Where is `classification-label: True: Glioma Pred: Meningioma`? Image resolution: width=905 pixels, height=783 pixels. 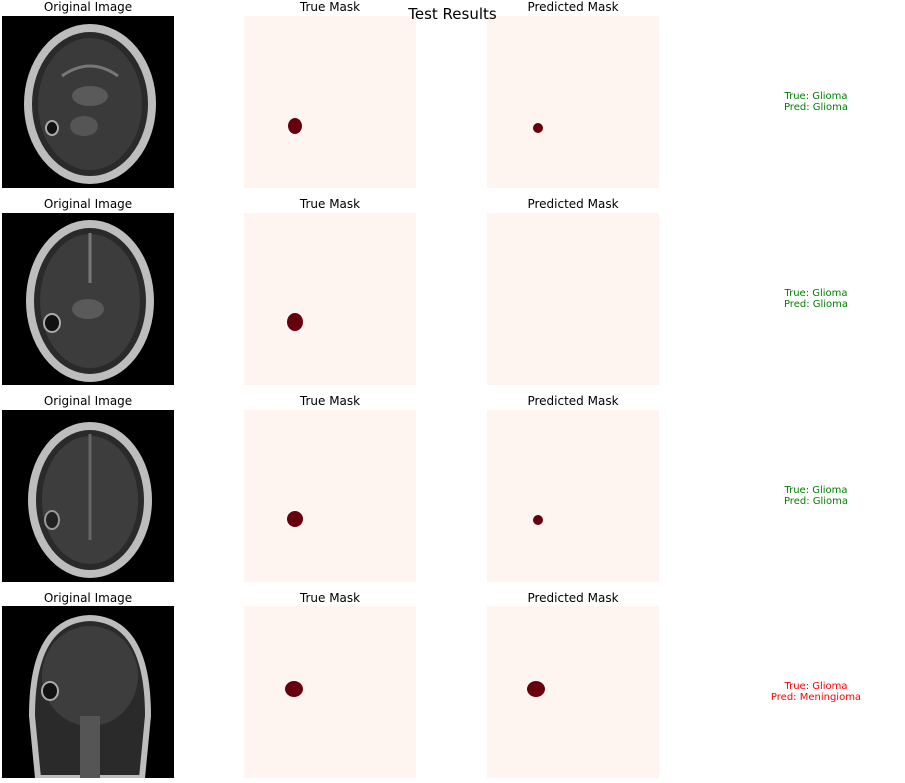 classification-label: True: Glioma Pred: Meningioma is located at coordinates (816, 692).